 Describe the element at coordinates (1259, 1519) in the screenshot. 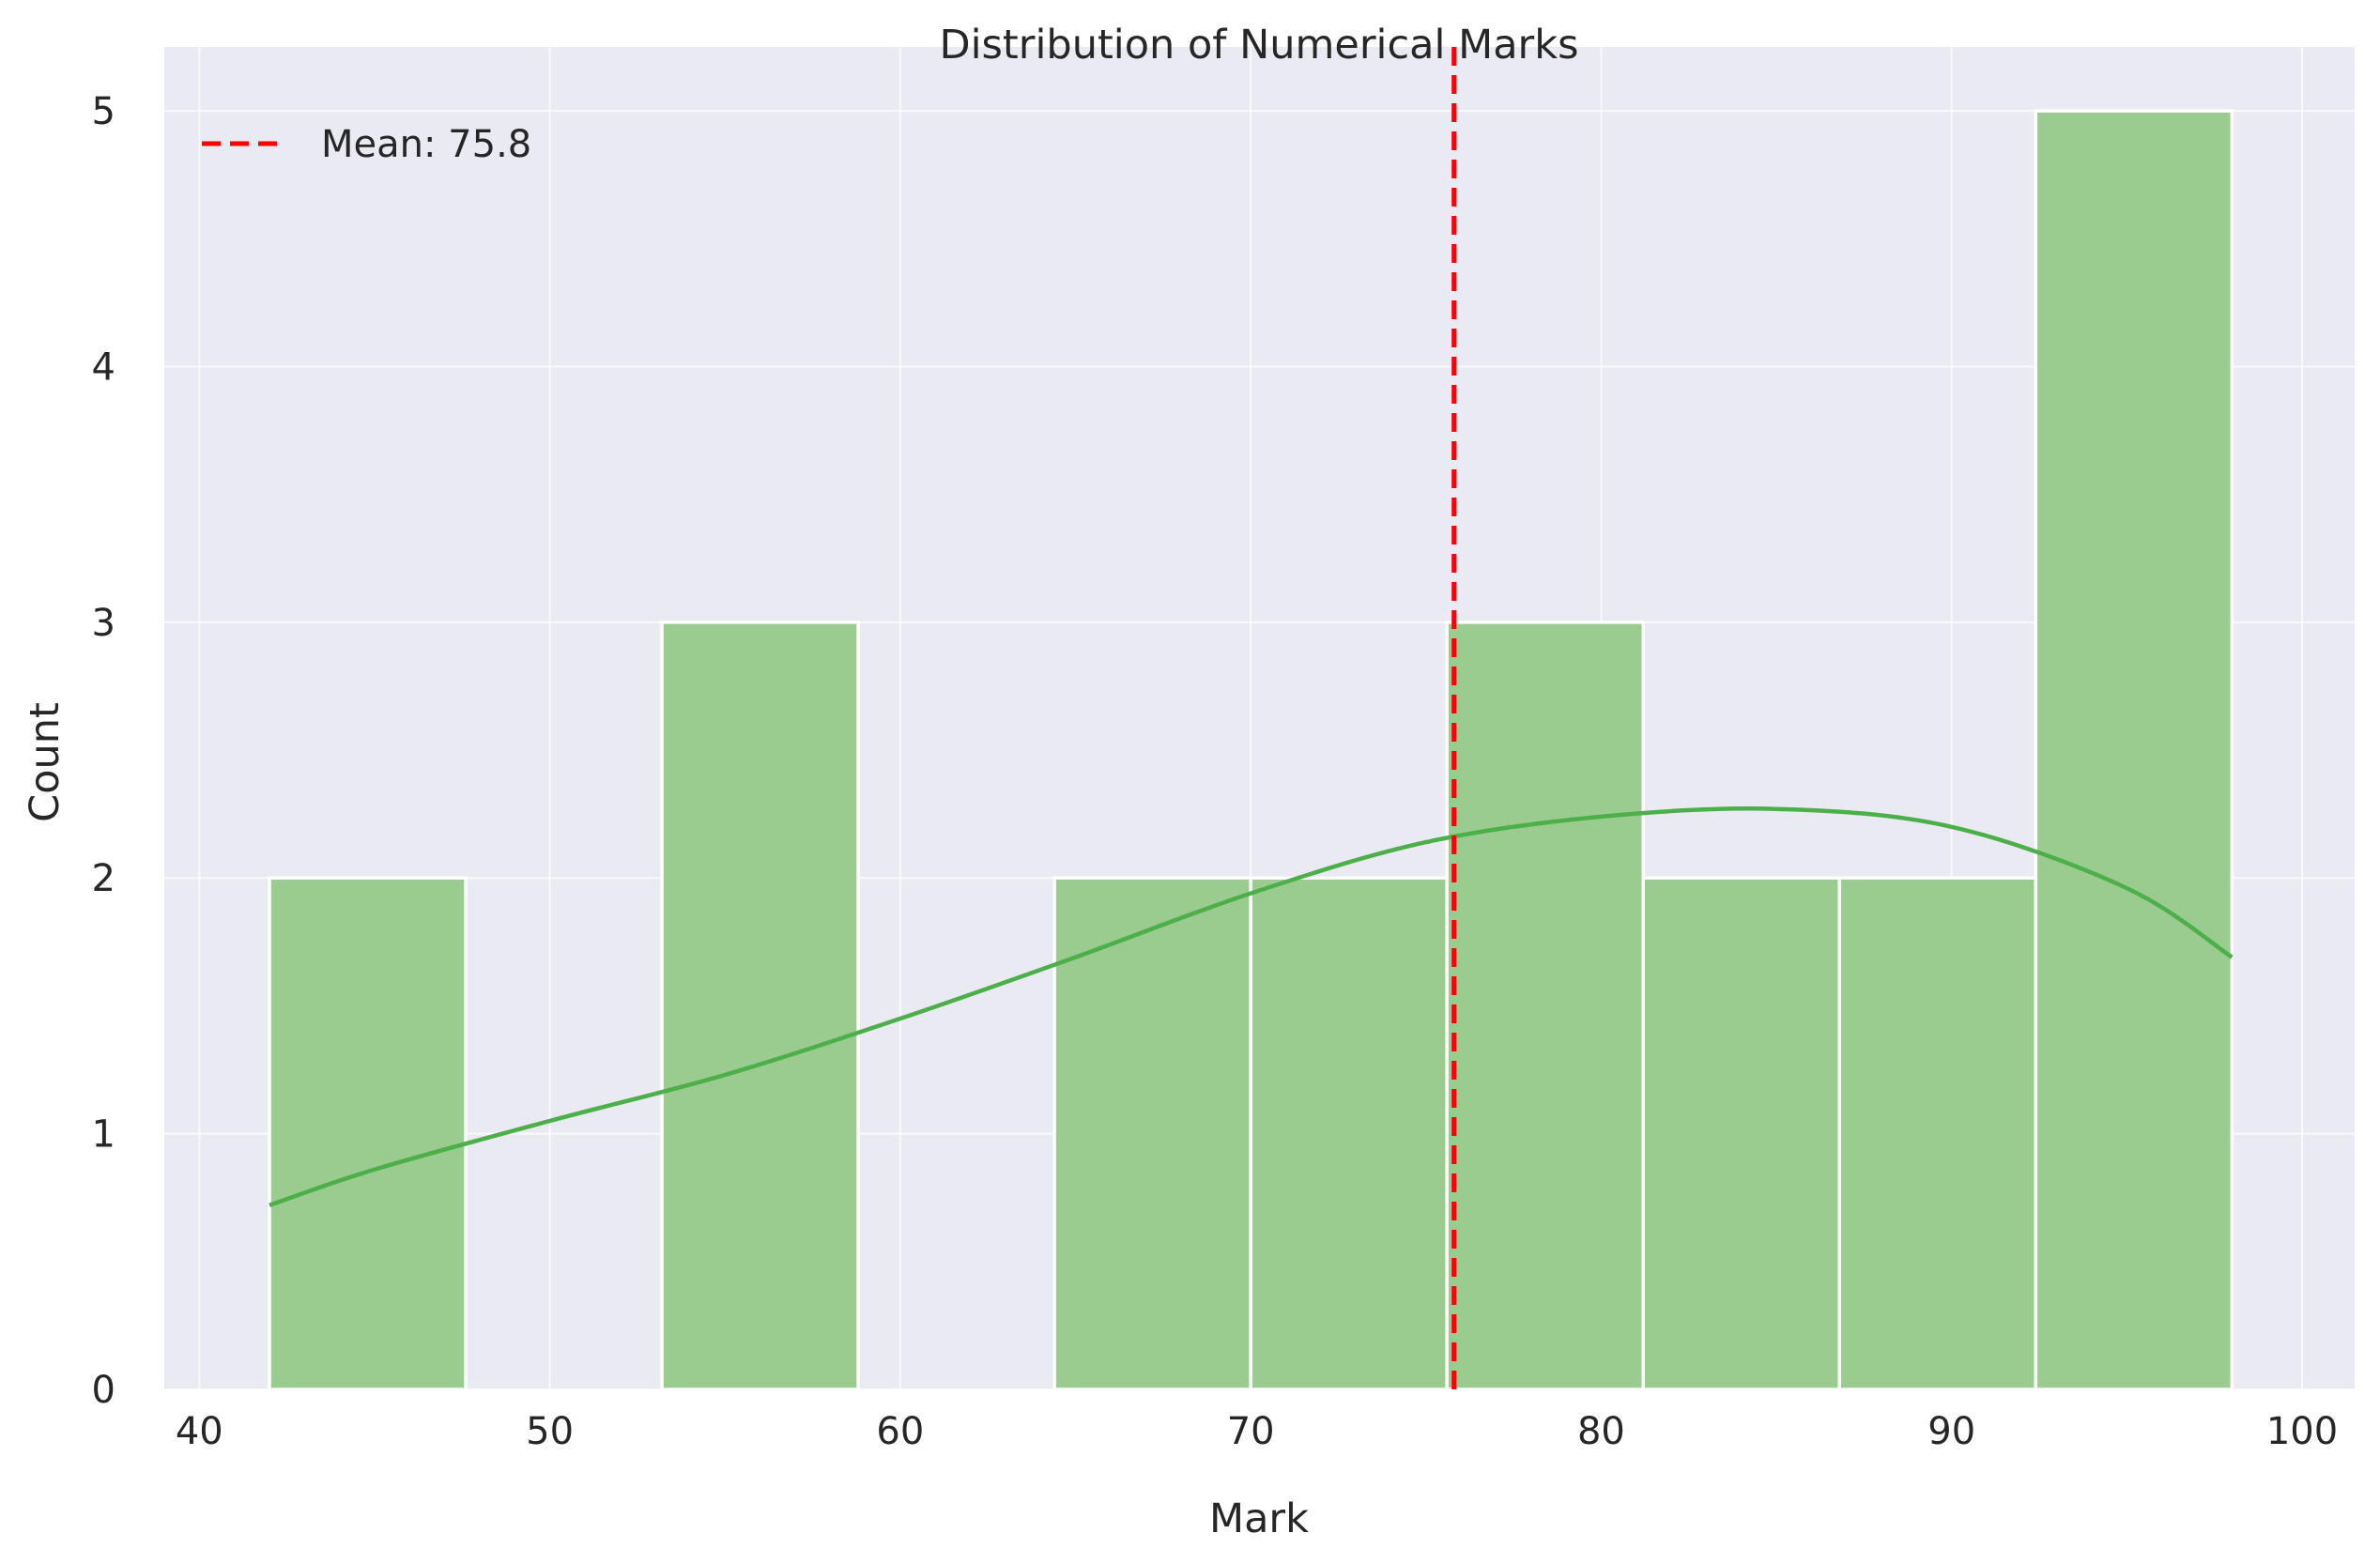

I see `x-axis-title: Mark` at that location.